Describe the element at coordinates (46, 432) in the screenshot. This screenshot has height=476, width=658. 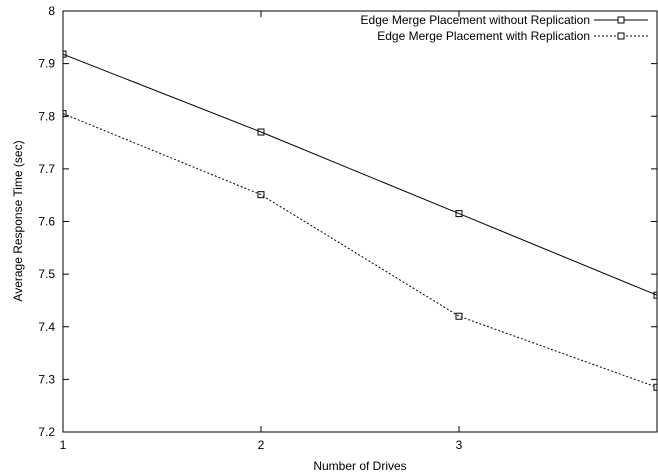
I see `y-tick-label: 7.2` at that location.